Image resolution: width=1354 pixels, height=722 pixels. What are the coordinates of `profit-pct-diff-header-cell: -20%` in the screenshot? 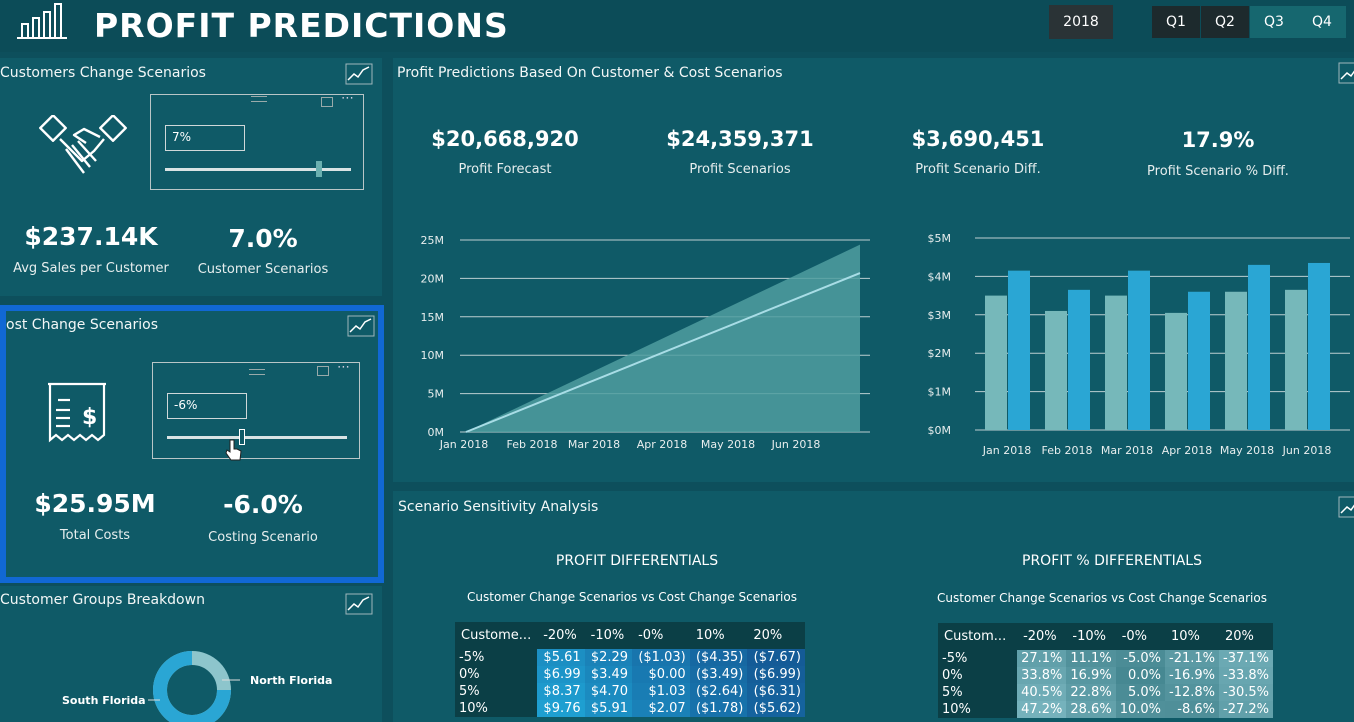 It's located at (1042, 636).